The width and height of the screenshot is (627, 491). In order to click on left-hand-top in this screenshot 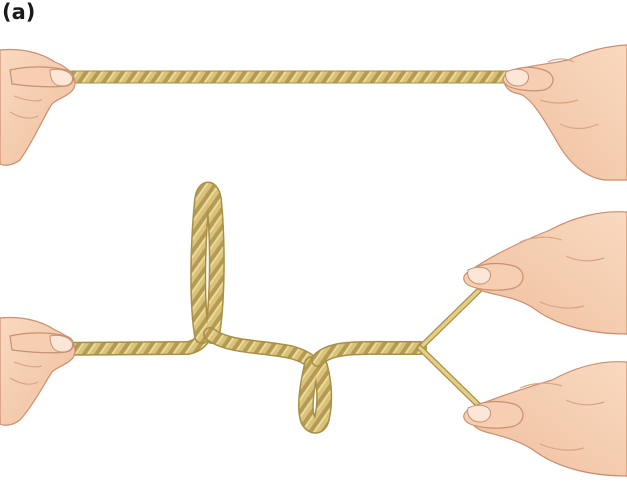, I will do `click(38, 107)`.